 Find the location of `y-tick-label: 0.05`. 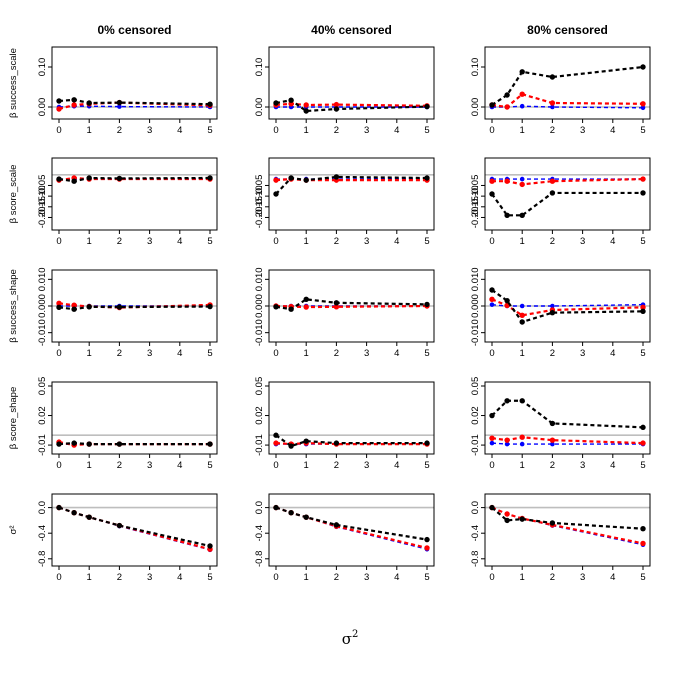

y-tick-label: 0.05 is located at coordinates (475, 386).